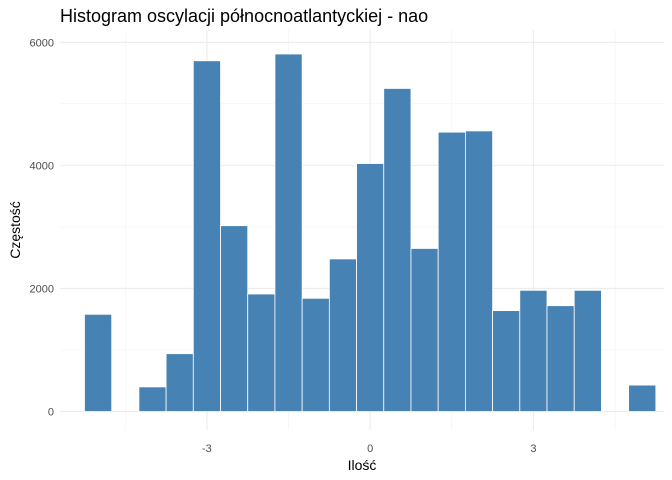  Describe the element at coordinates (370, 449) in the screenshot. I see `x-tick-label: 0` at that location.